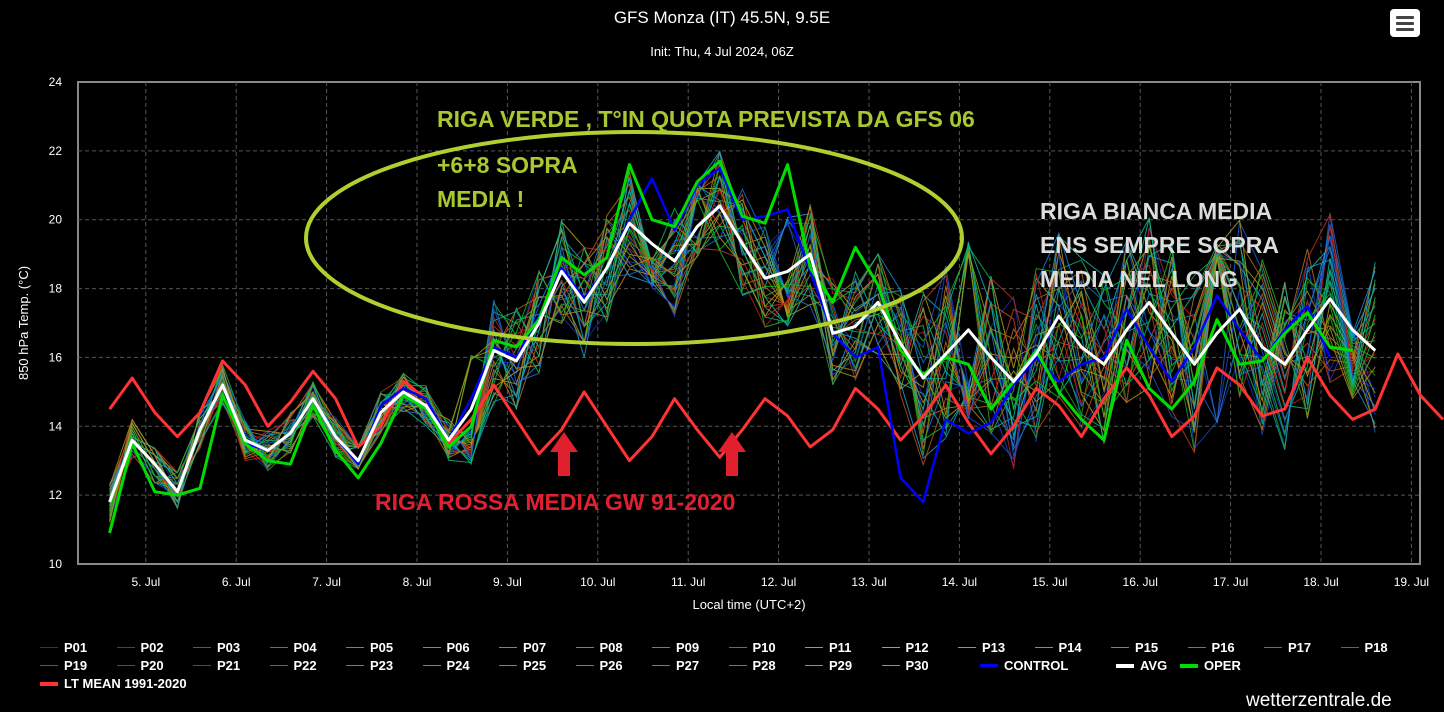 The width and height of the screenshot is (1444, 712). Describe the element at coordinates (981, 647) in the screenshot. I see `legend-item-p13: P13` at that location.